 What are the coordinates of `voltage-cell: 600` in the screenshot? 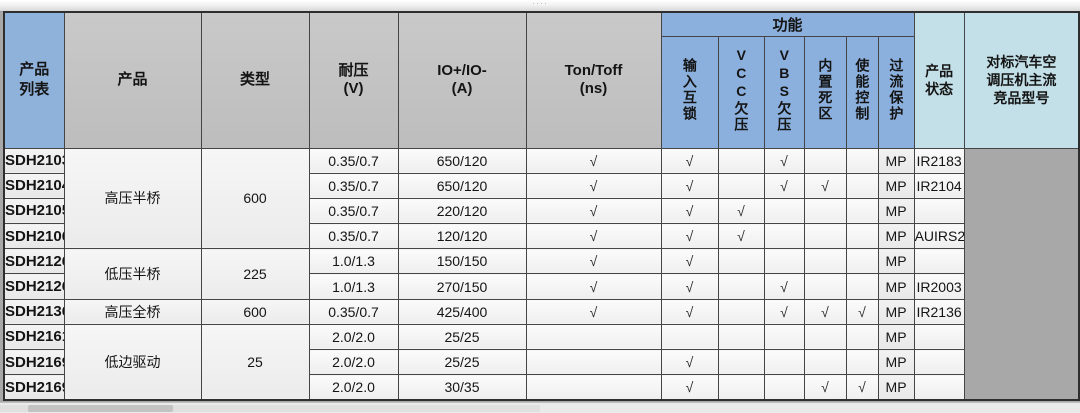 It's located at (255, 198).